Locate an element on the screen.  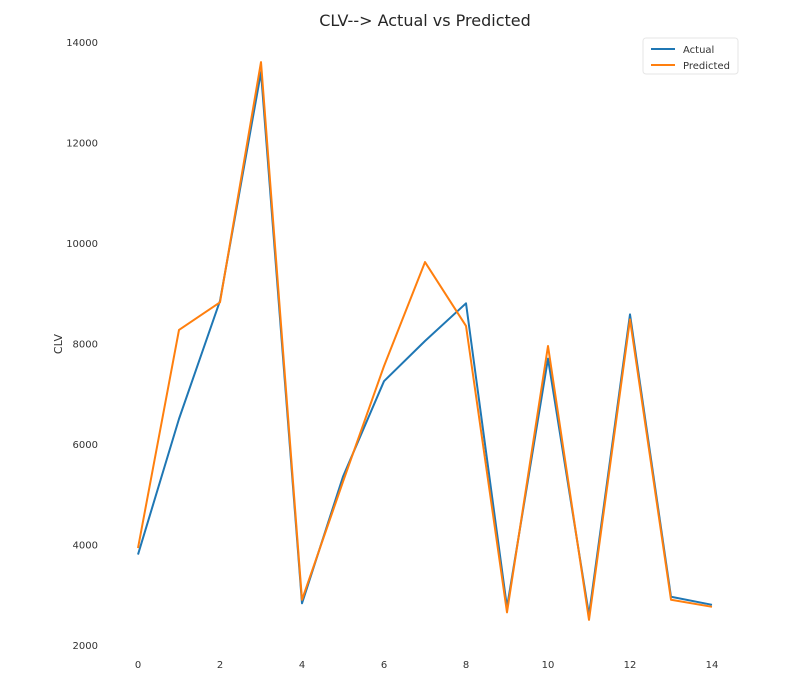
legend: Actual Predicted is located at coordinates (690, 56).